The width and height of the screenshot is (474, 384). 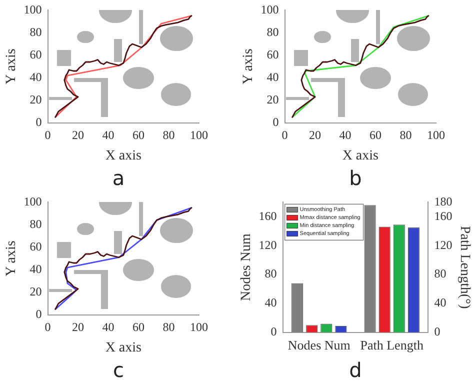 I want to click on y-tick-label: 120, so click(x=267, y=245).